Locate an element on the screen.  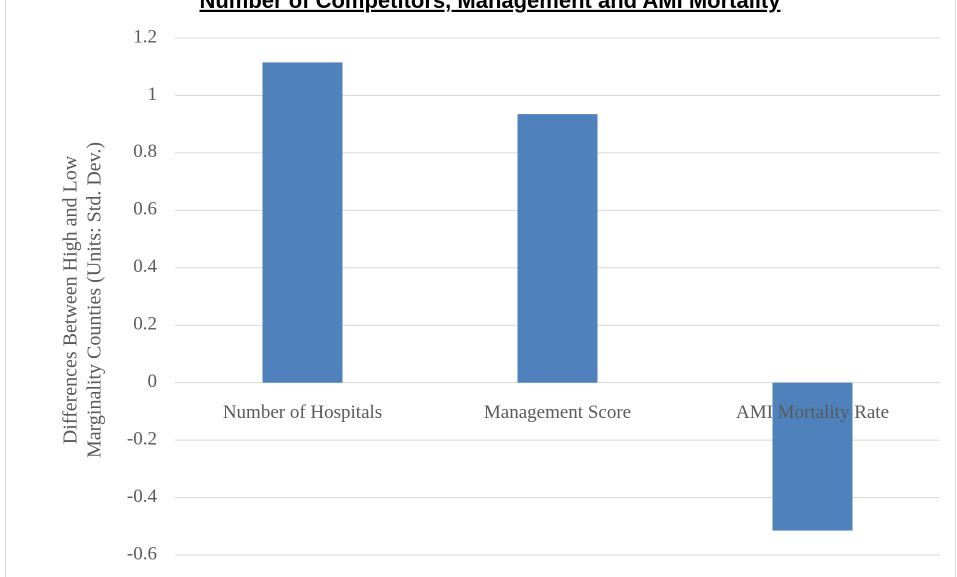
y-tick-label: 0.6 is located at coordinates (145, 209).